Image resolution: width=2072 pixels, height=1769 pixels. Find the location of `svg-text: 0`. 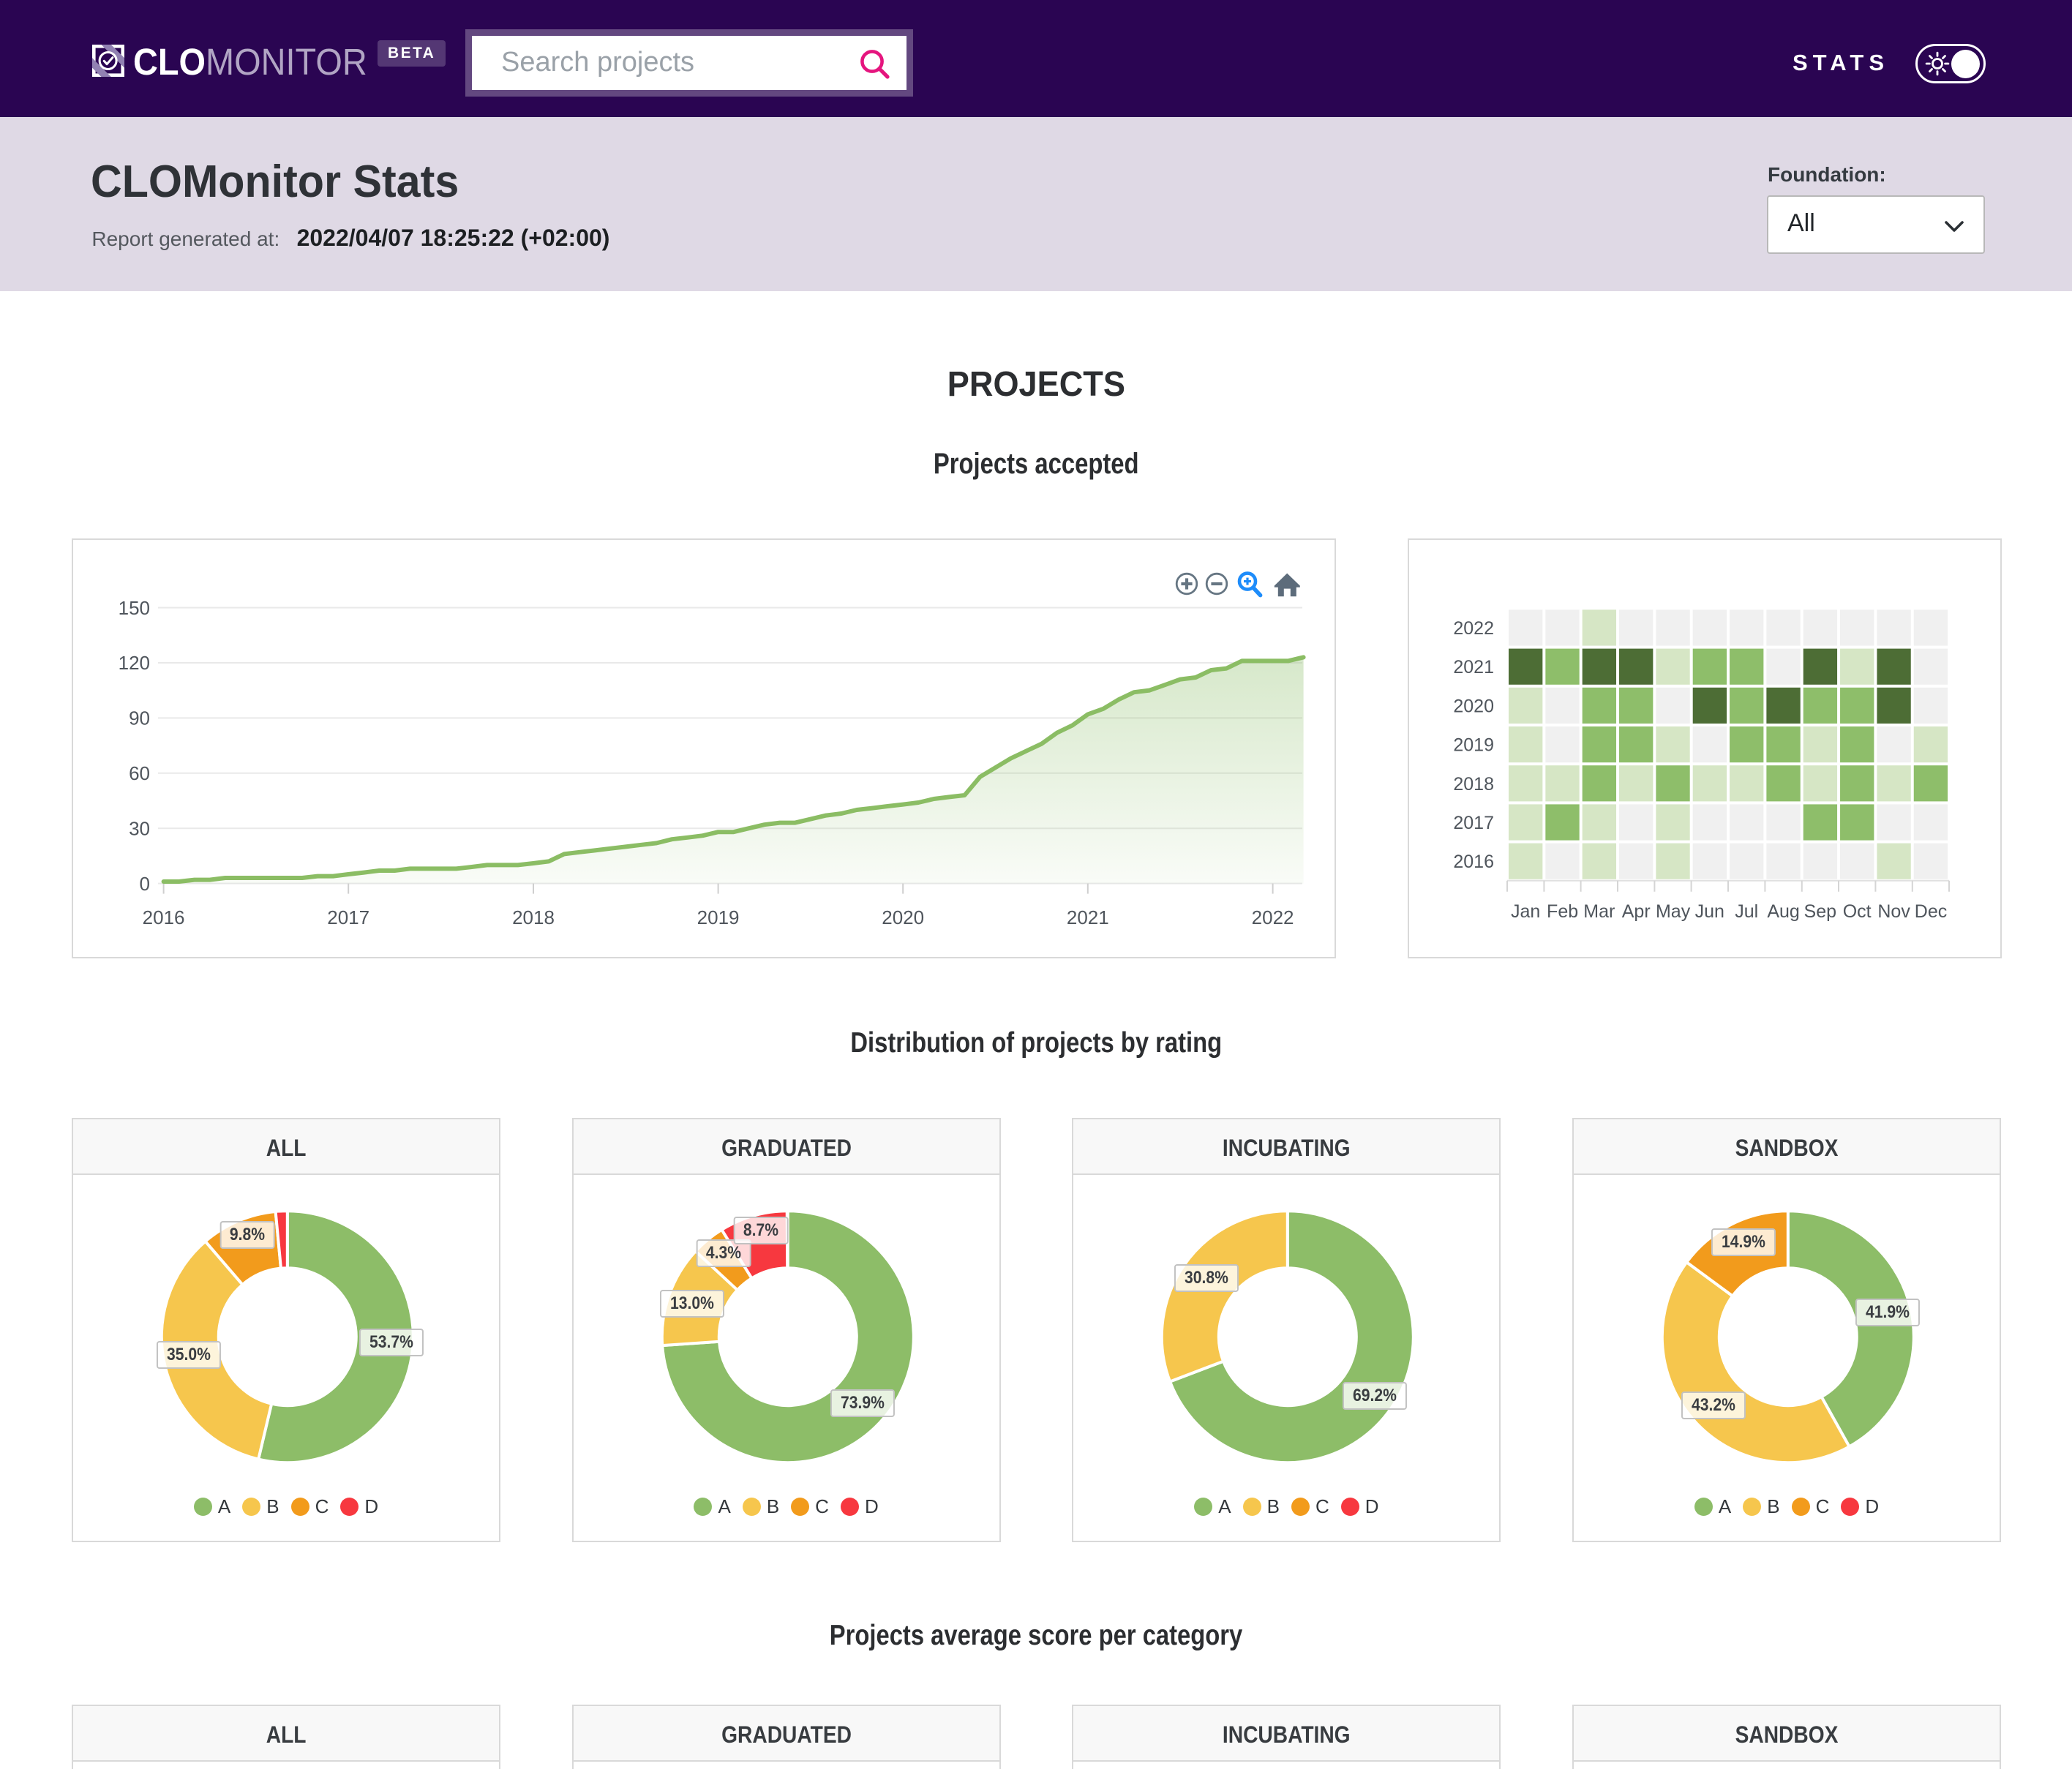

svg-text: 0 is located at coordinates (145, 884).